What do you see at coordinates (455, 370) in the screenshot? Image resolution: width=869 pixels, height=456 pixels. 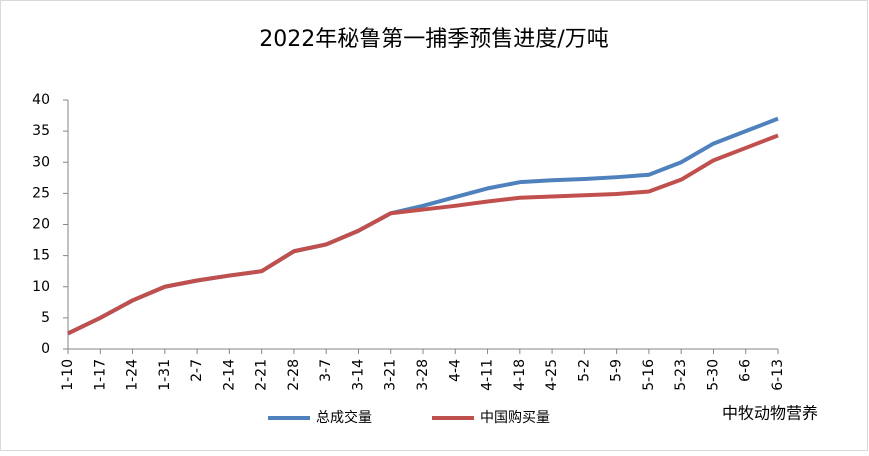 I see `x-tick-label: 4-4` at bounding box center [455, 370].